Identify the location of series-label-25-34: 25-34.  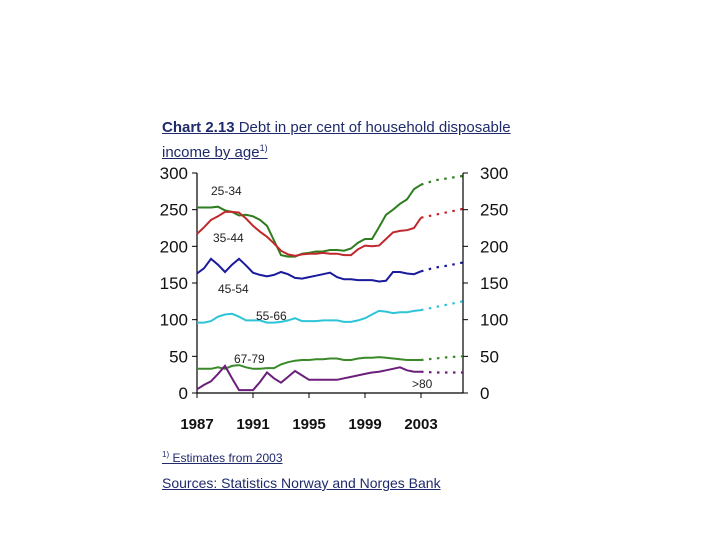
(226, 191).